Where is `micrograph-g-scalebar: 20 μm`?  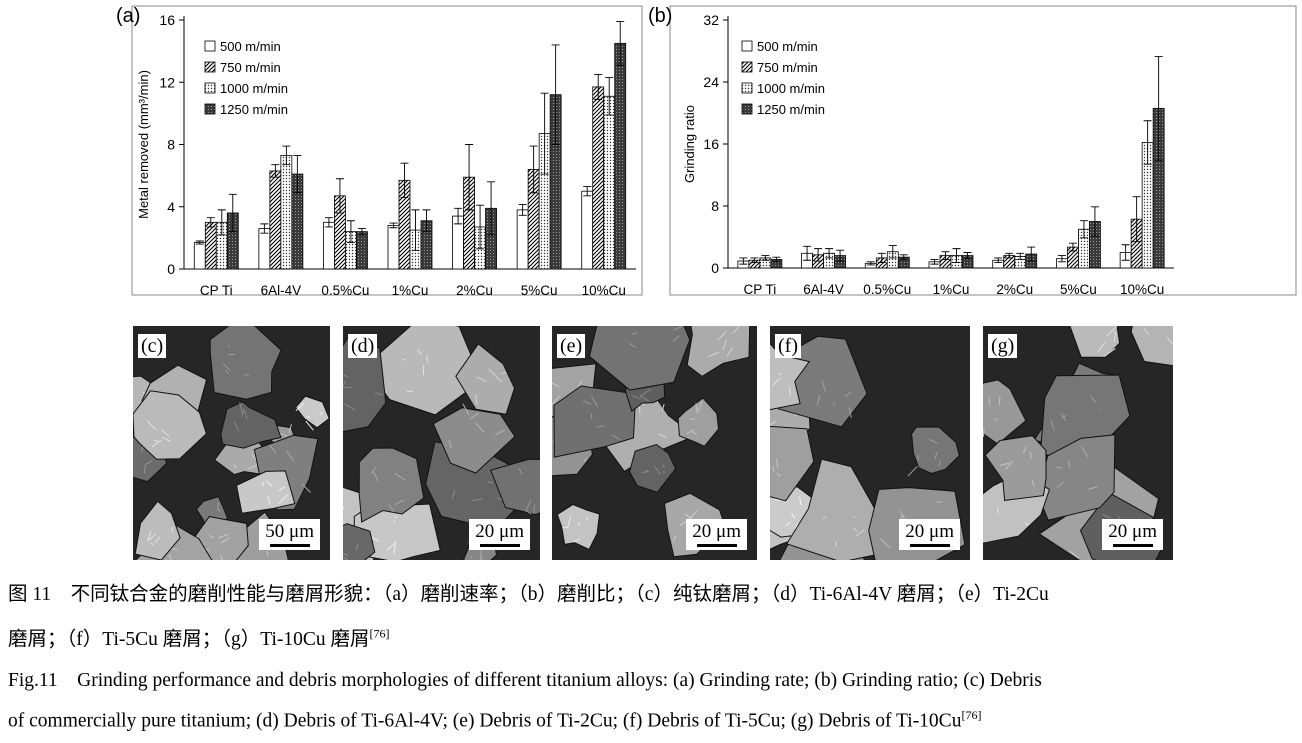
micrograph-g-scalebar: 20 μm is located at coordinates (1132, 534).